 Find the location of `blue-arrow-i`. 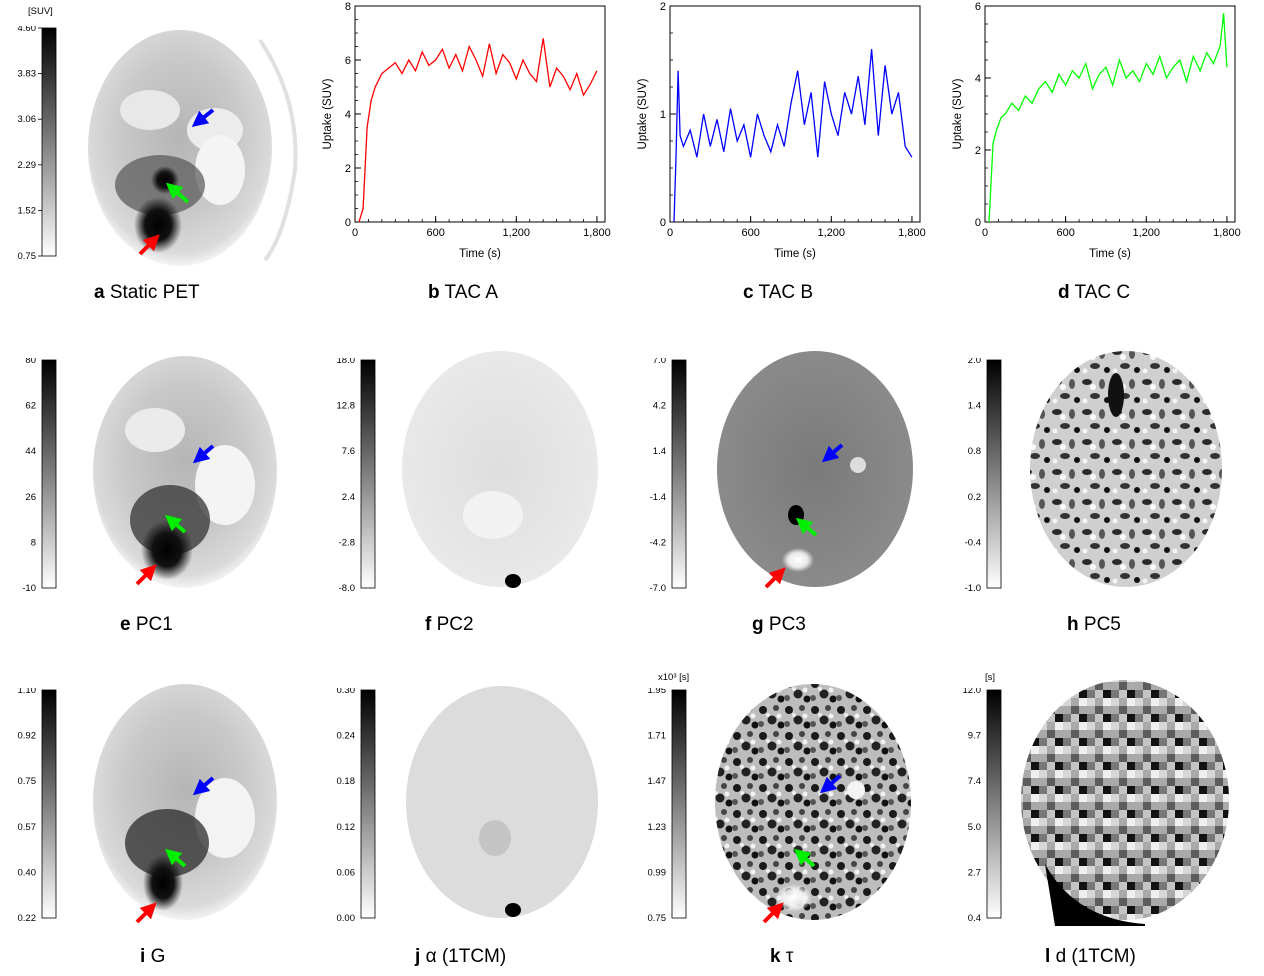

blue-arrow-i is located at coordinates (203, 786).